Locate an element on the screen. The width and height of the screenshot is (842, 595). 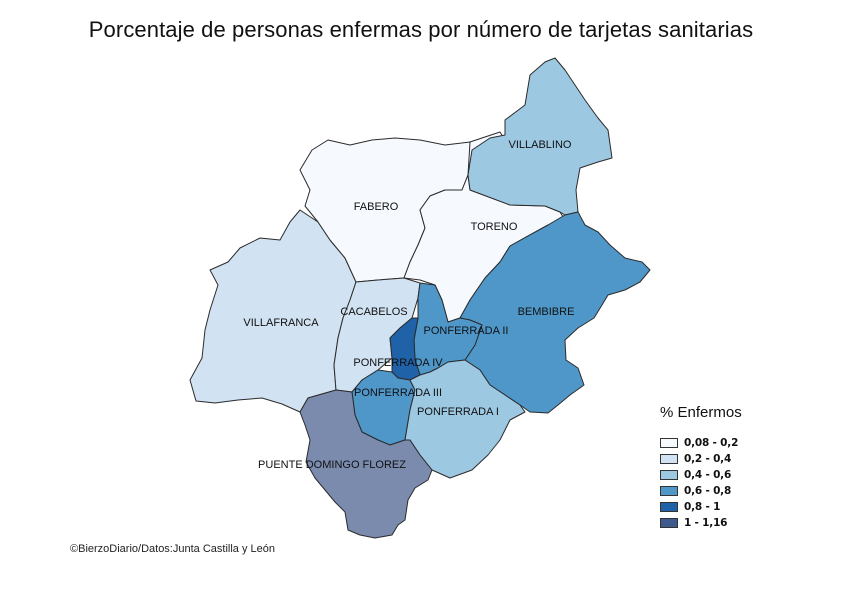
legend-label: 0,4 - 0,6 is located at coordinates (708, 475).